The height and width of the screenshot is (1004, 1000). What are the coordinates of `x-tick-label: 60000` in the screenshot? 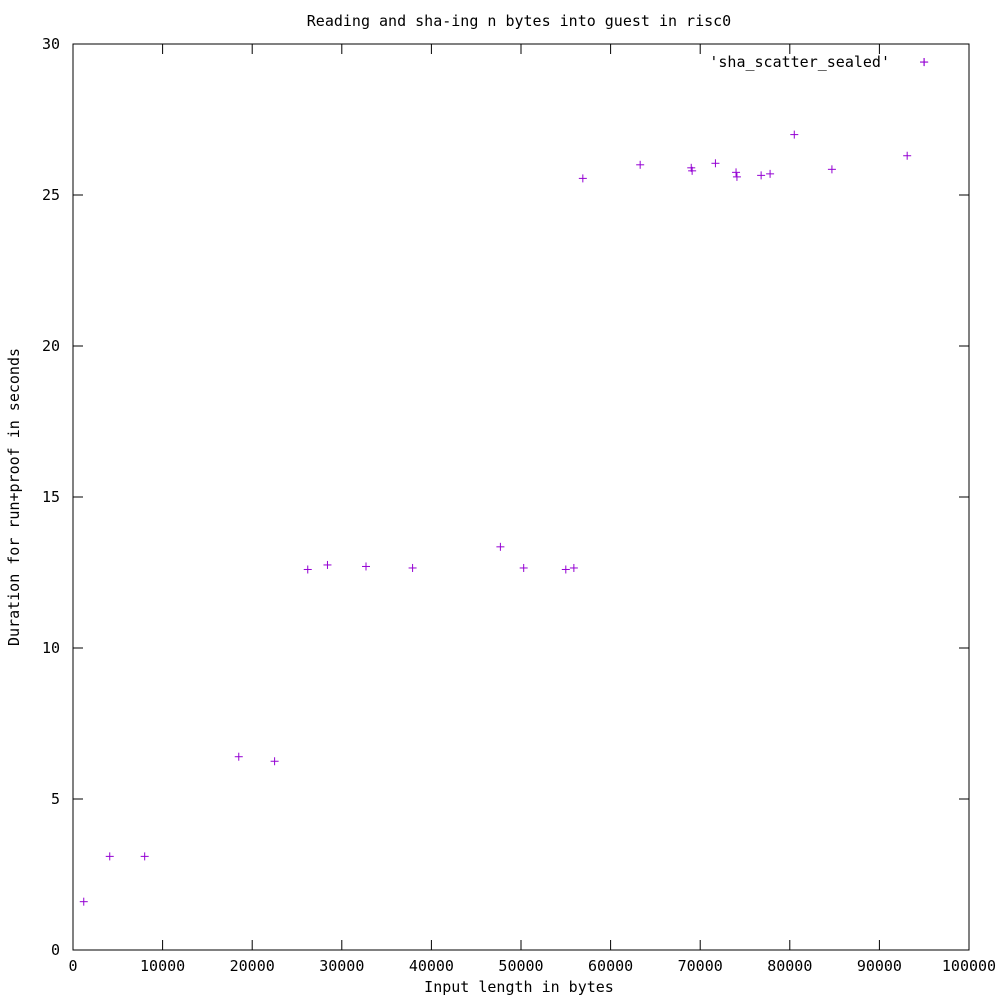 It's located at (610, 966).